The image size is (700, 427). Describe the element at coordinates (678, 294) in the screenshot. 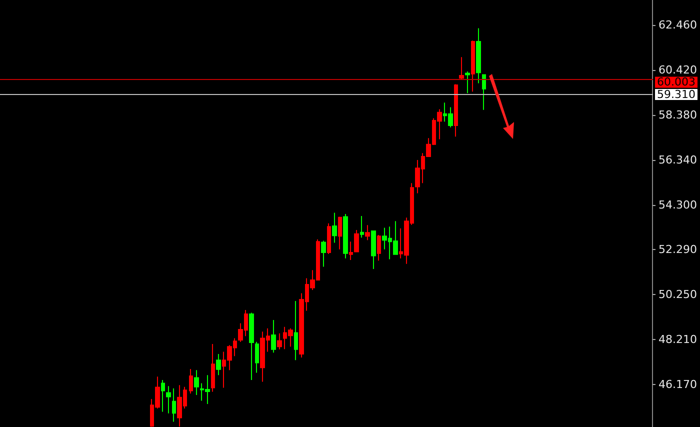

I see `y-tick-label: 50.250` at that location.